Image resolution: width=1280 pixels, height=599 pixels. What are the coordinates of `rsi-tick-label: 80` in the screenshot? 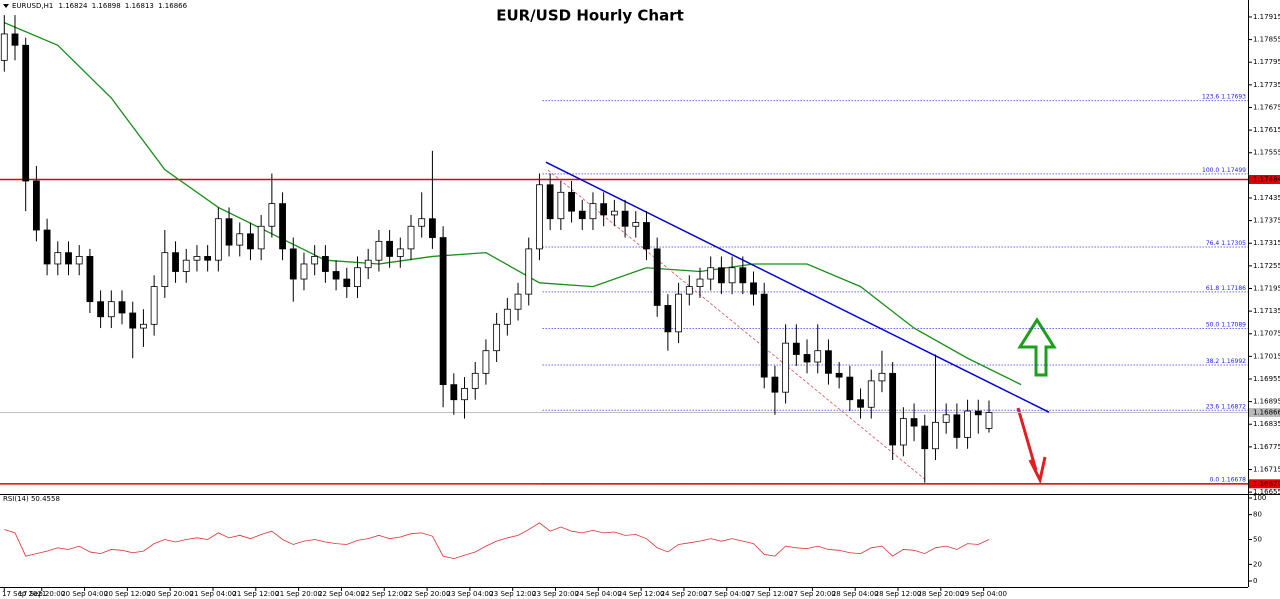 It's located at (1257, 515).